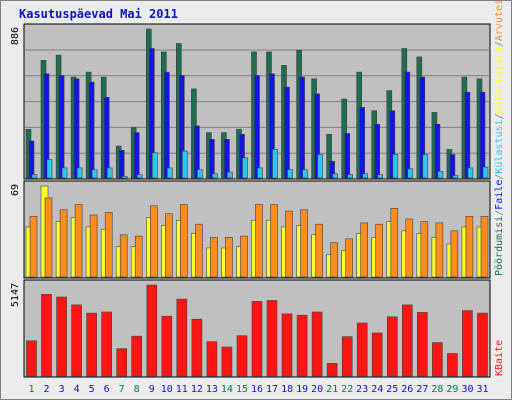 The width and height of the screenshot is (512, 400). I want to click on legend-entry: Külastusi, so click(499, 146).